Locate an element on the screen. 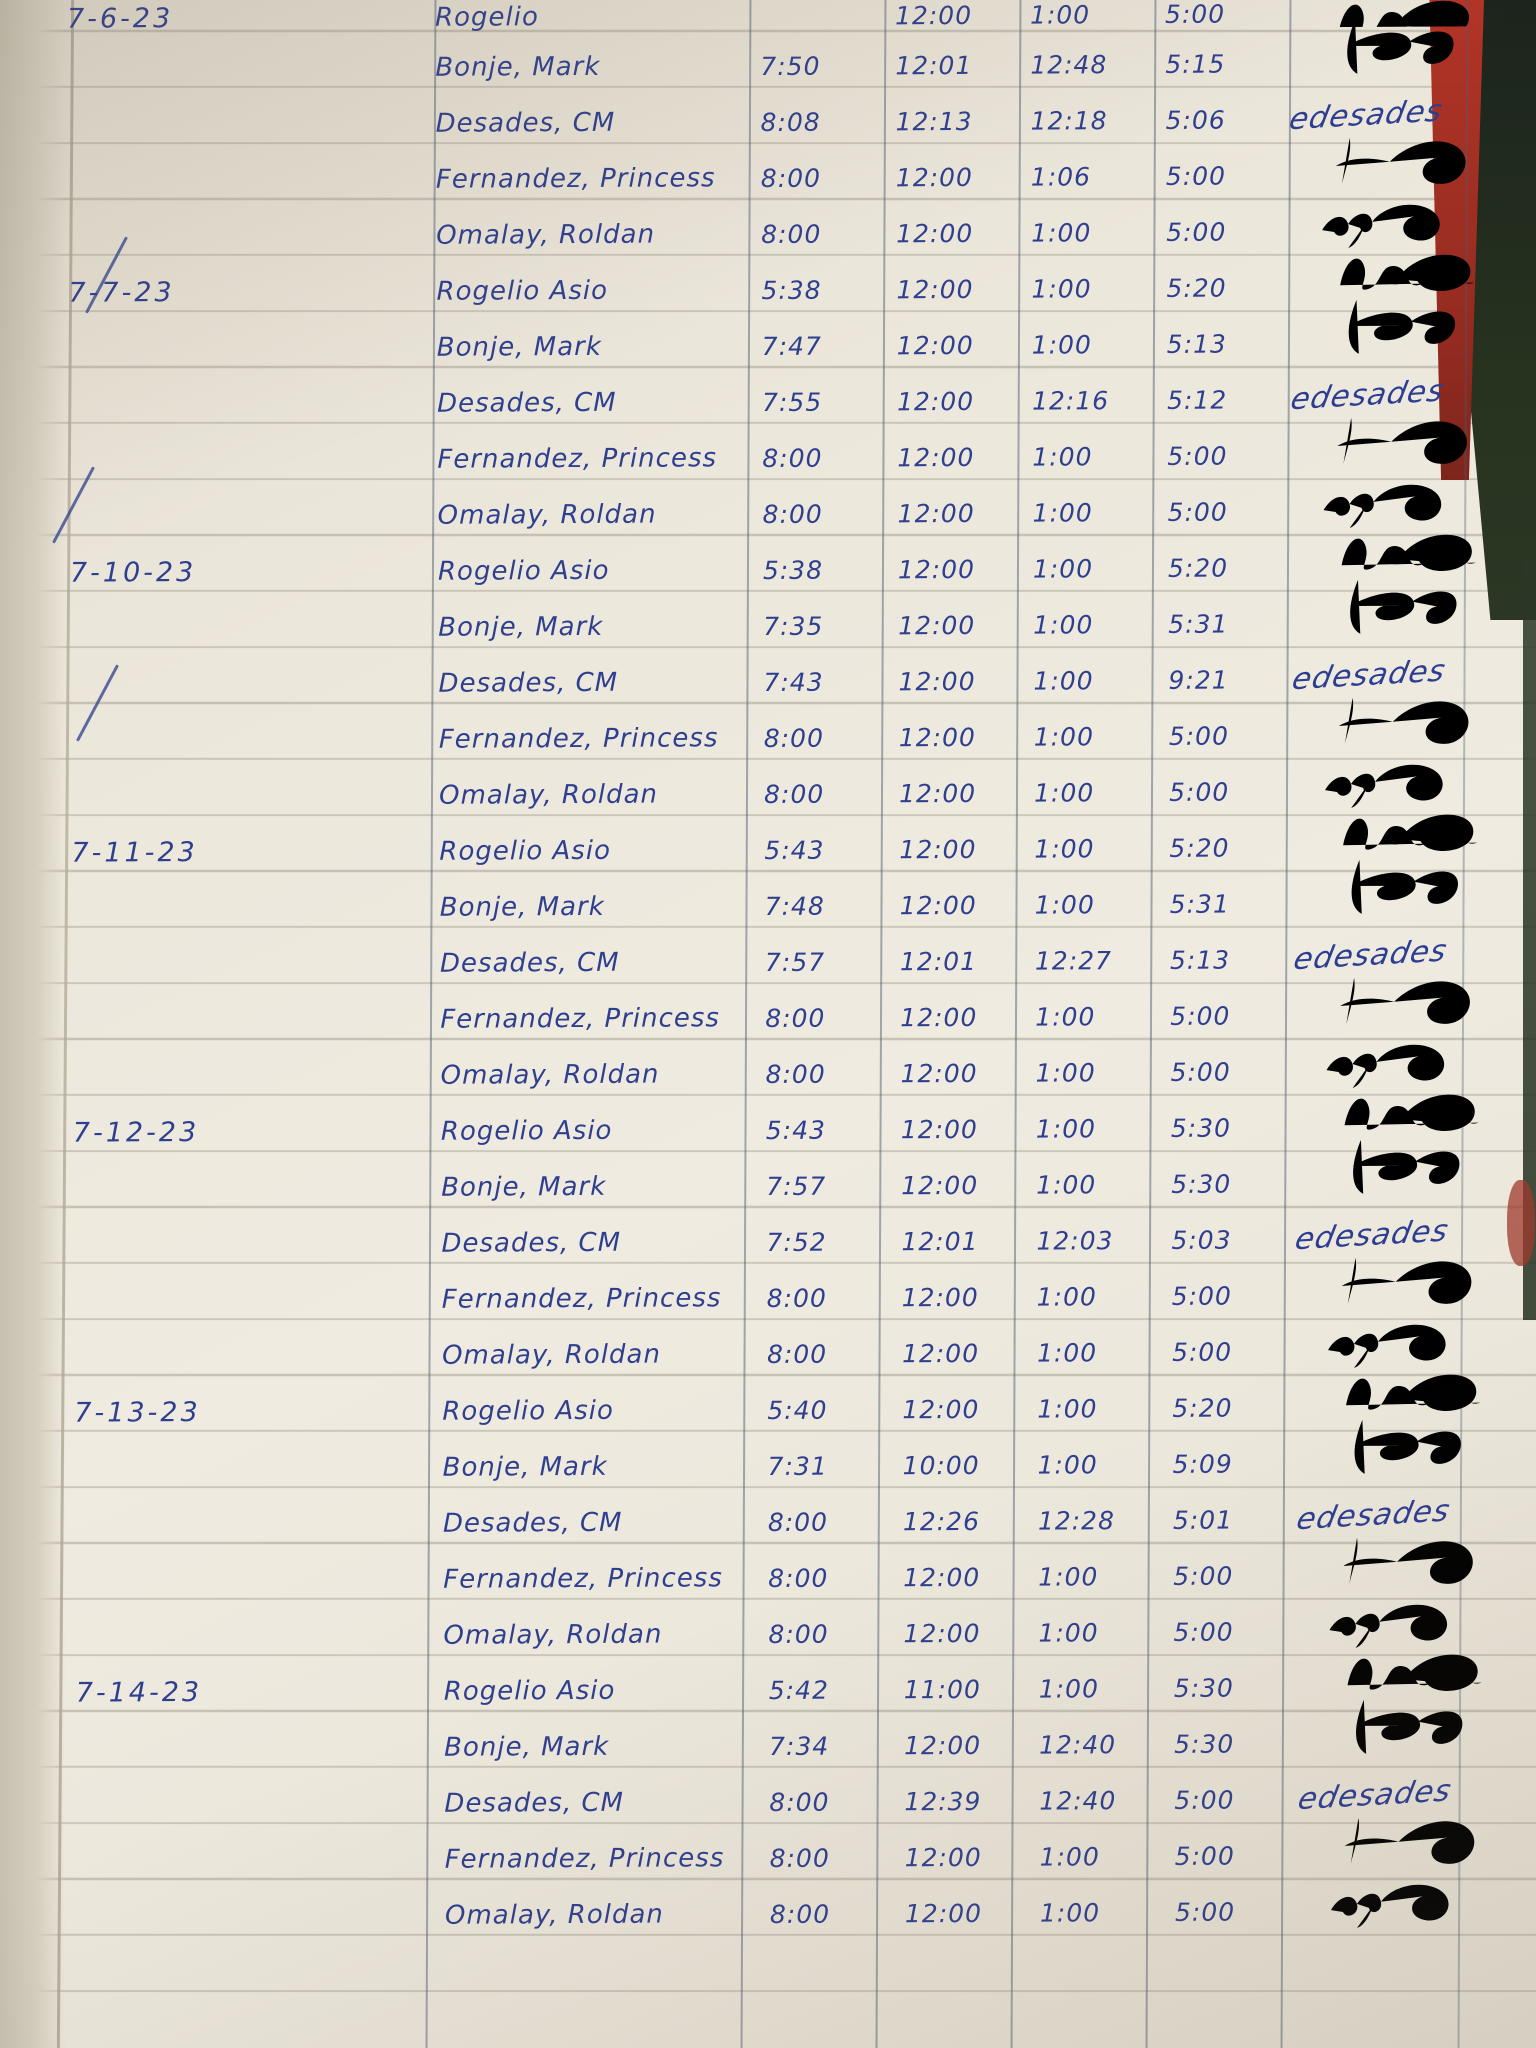 This screenshot has width=1536, height=2048. time-out-noon-cell: 12:39 is located at coordinates (943, 1801).